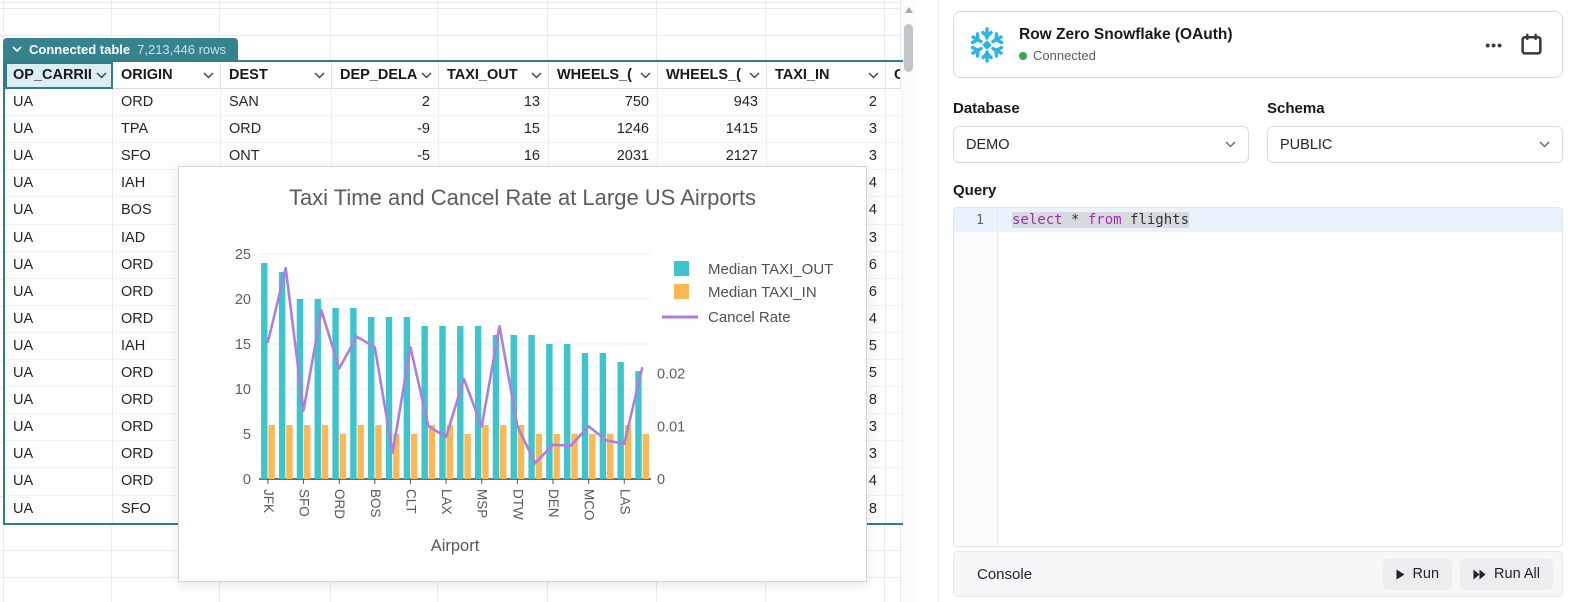 This screenshot has width=1577, height=602. Describe the element at coordinates (304, 503) in the screenshot. I see `x-axis-label: SFO` at that location.